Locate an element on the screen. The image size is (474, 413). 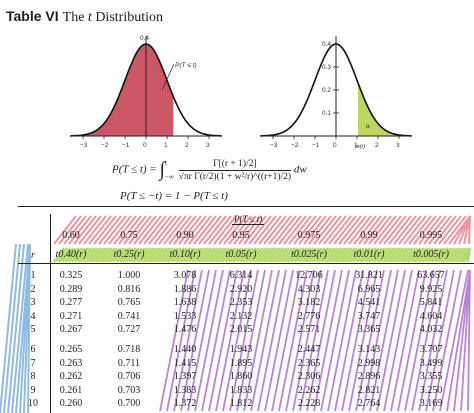
table-cell: 0.727 is located at coordinates (129, 330).